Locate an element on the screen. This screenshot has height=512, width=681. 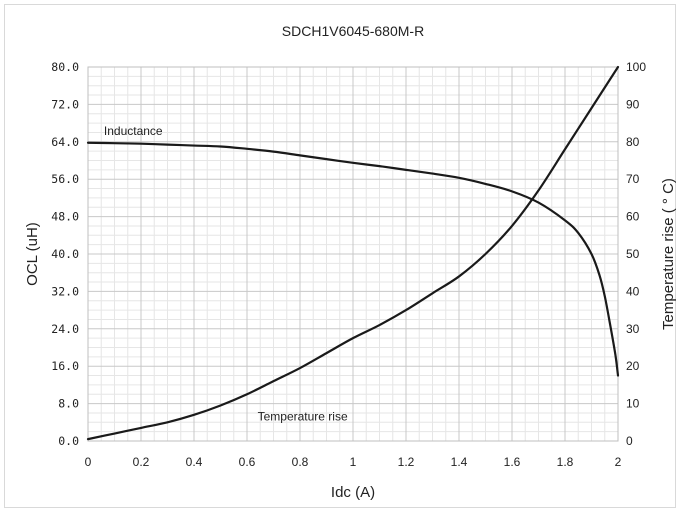
x-tick-label: 1.6 is located at coordinates (512, 462).